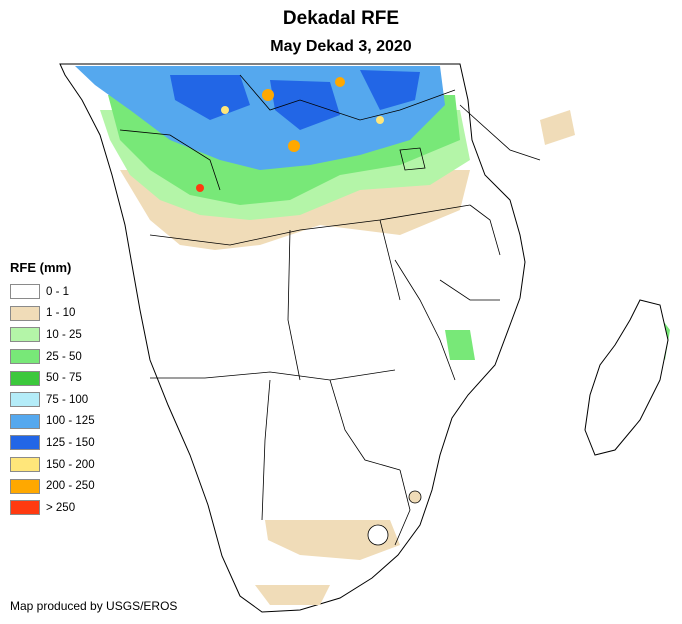  I want to click on lesotho-outline, so click(378, 535).